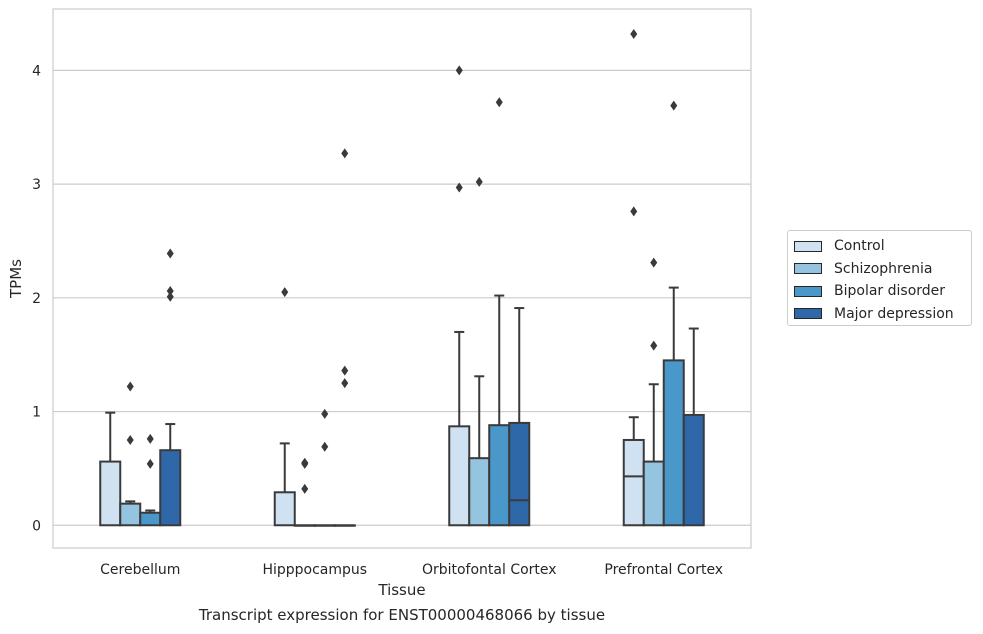 This screenshot has height=634, width=983. I want to click on x-tick-label: Prefrontal Cortex, so click(663, 570).